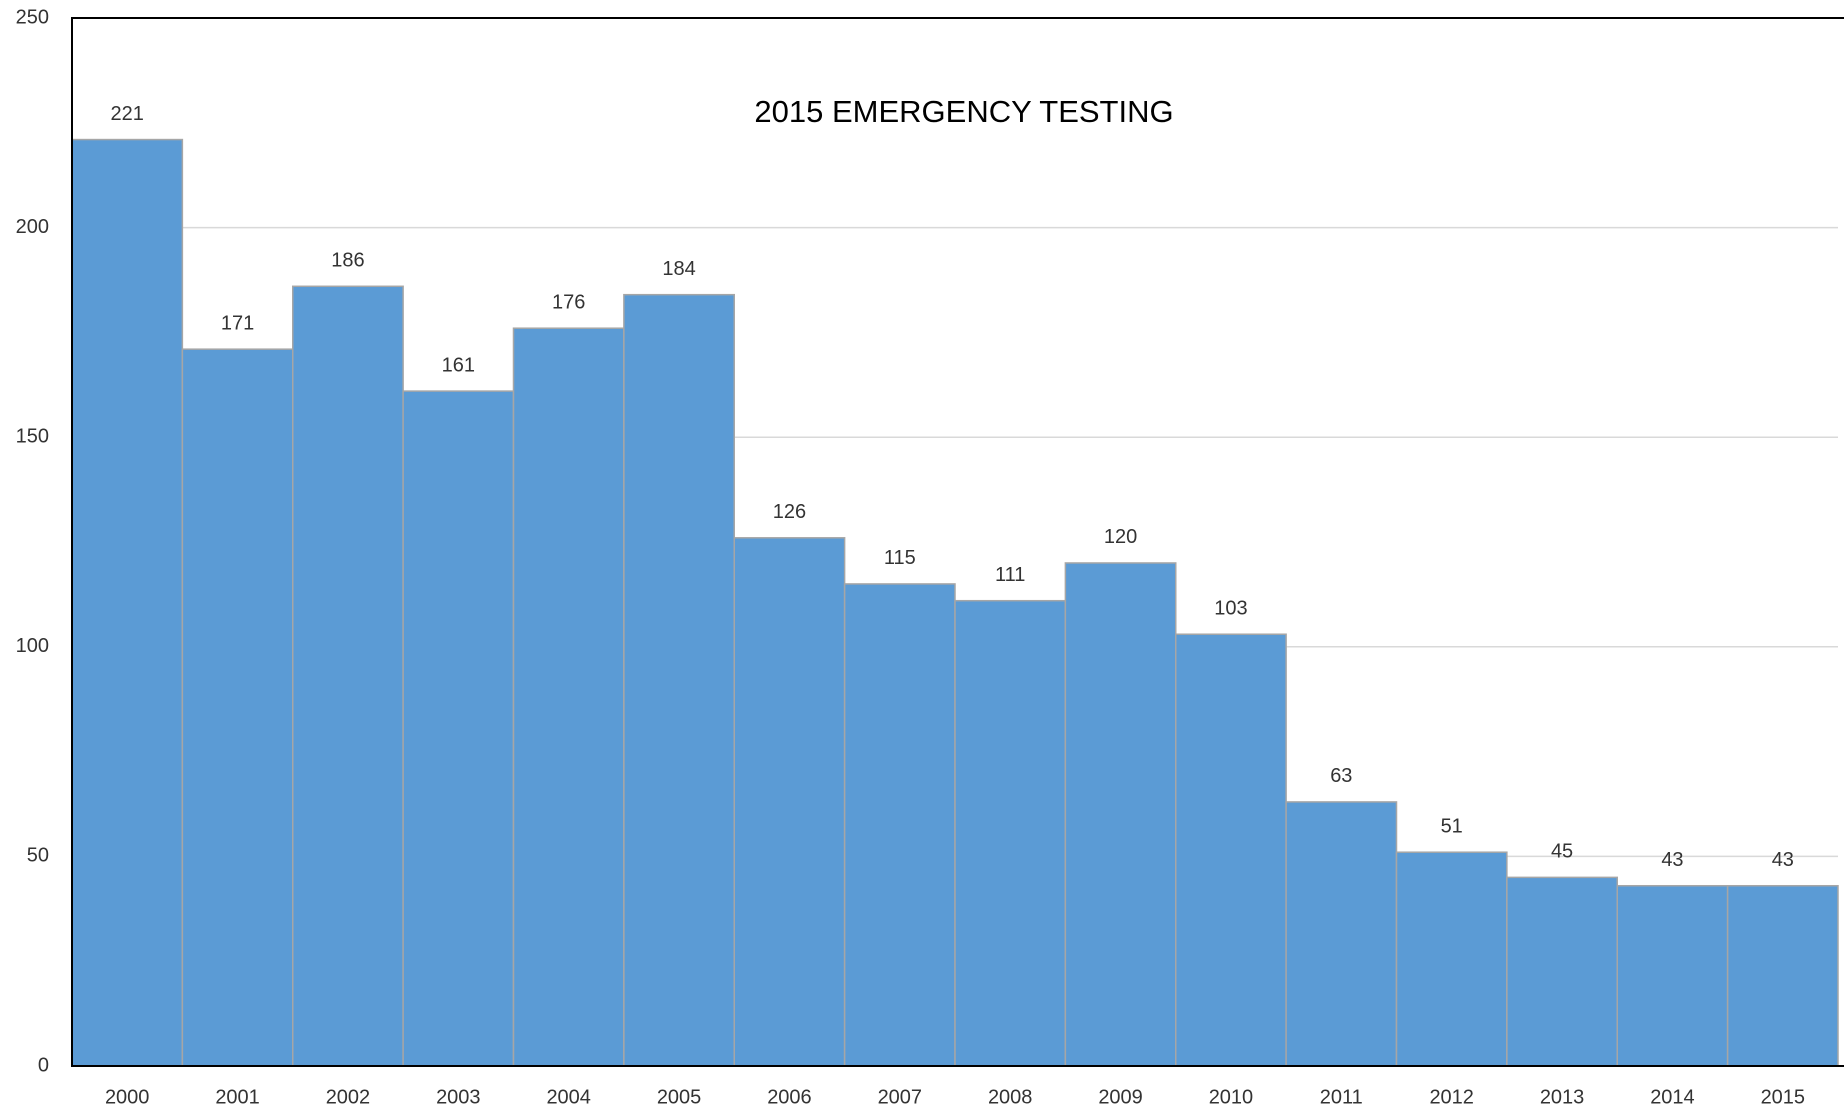 This screenshot has height=1111, width=1844. I want to click on x-tick-label: 2012, so click(1451, 1097).